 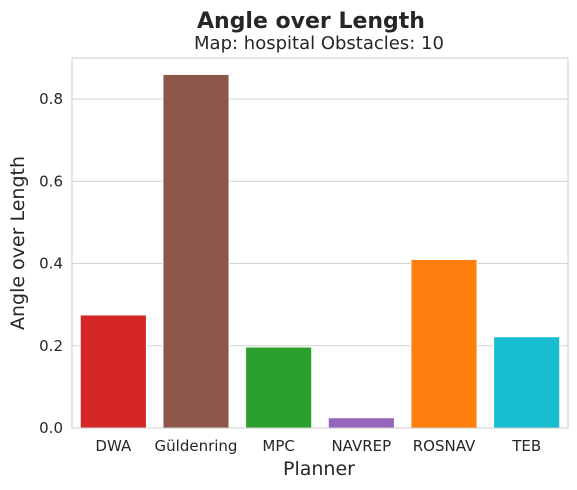 What do you see at coordinates (51, 99) in the screenshot?
I see `y-tick-label: 0.8` at bounding box center [51, 99].